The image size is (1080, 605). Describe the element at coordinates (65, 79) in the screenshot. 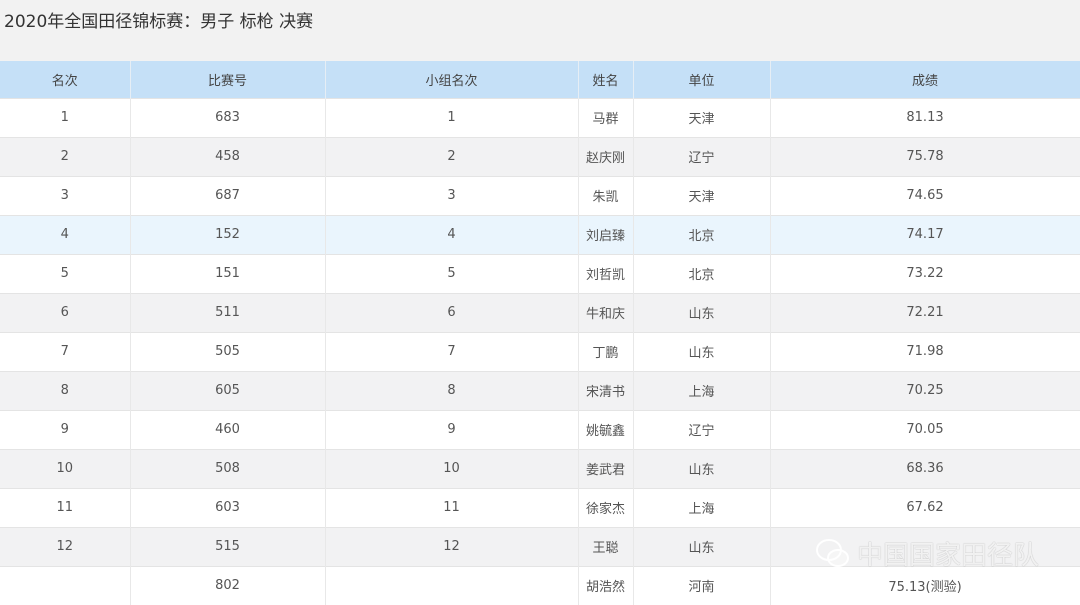

I see `column-header-rank: 名次` at that location.